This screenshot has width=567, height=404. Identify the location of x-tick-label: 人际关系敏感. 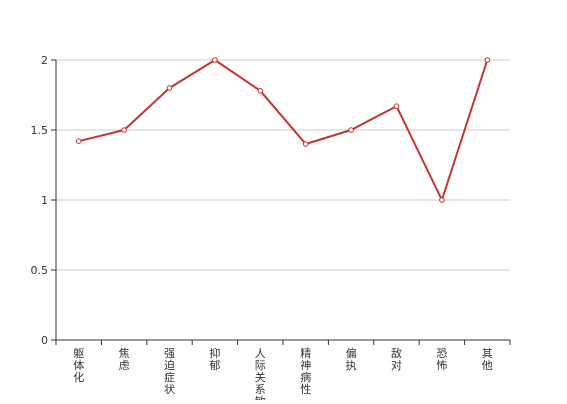
(260, 373).